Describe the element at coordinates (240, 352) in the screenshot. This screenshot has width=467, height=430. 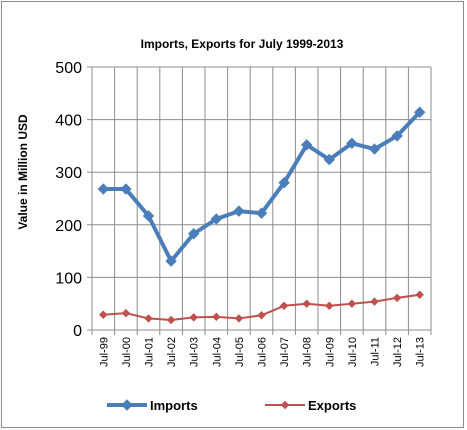
I see `x-tick-label: Jul-05` at that location.